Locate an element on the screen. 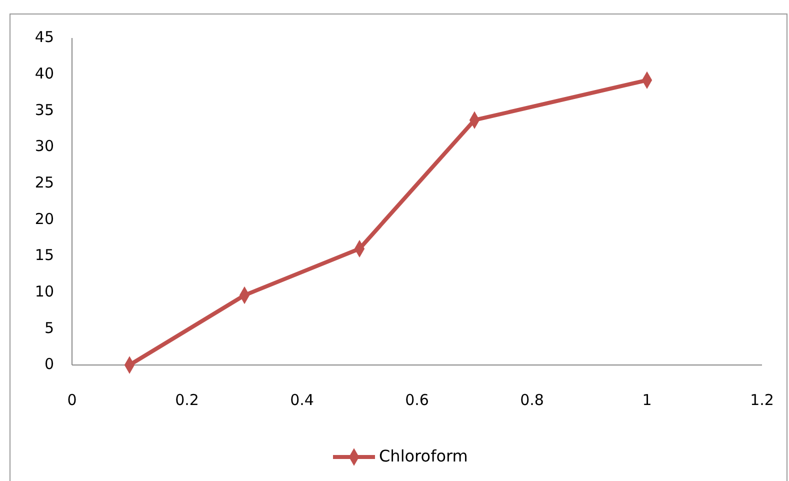 This screenshot has height=481, width=789. y-tick-label: 25 is located at coordinates (44, 182).